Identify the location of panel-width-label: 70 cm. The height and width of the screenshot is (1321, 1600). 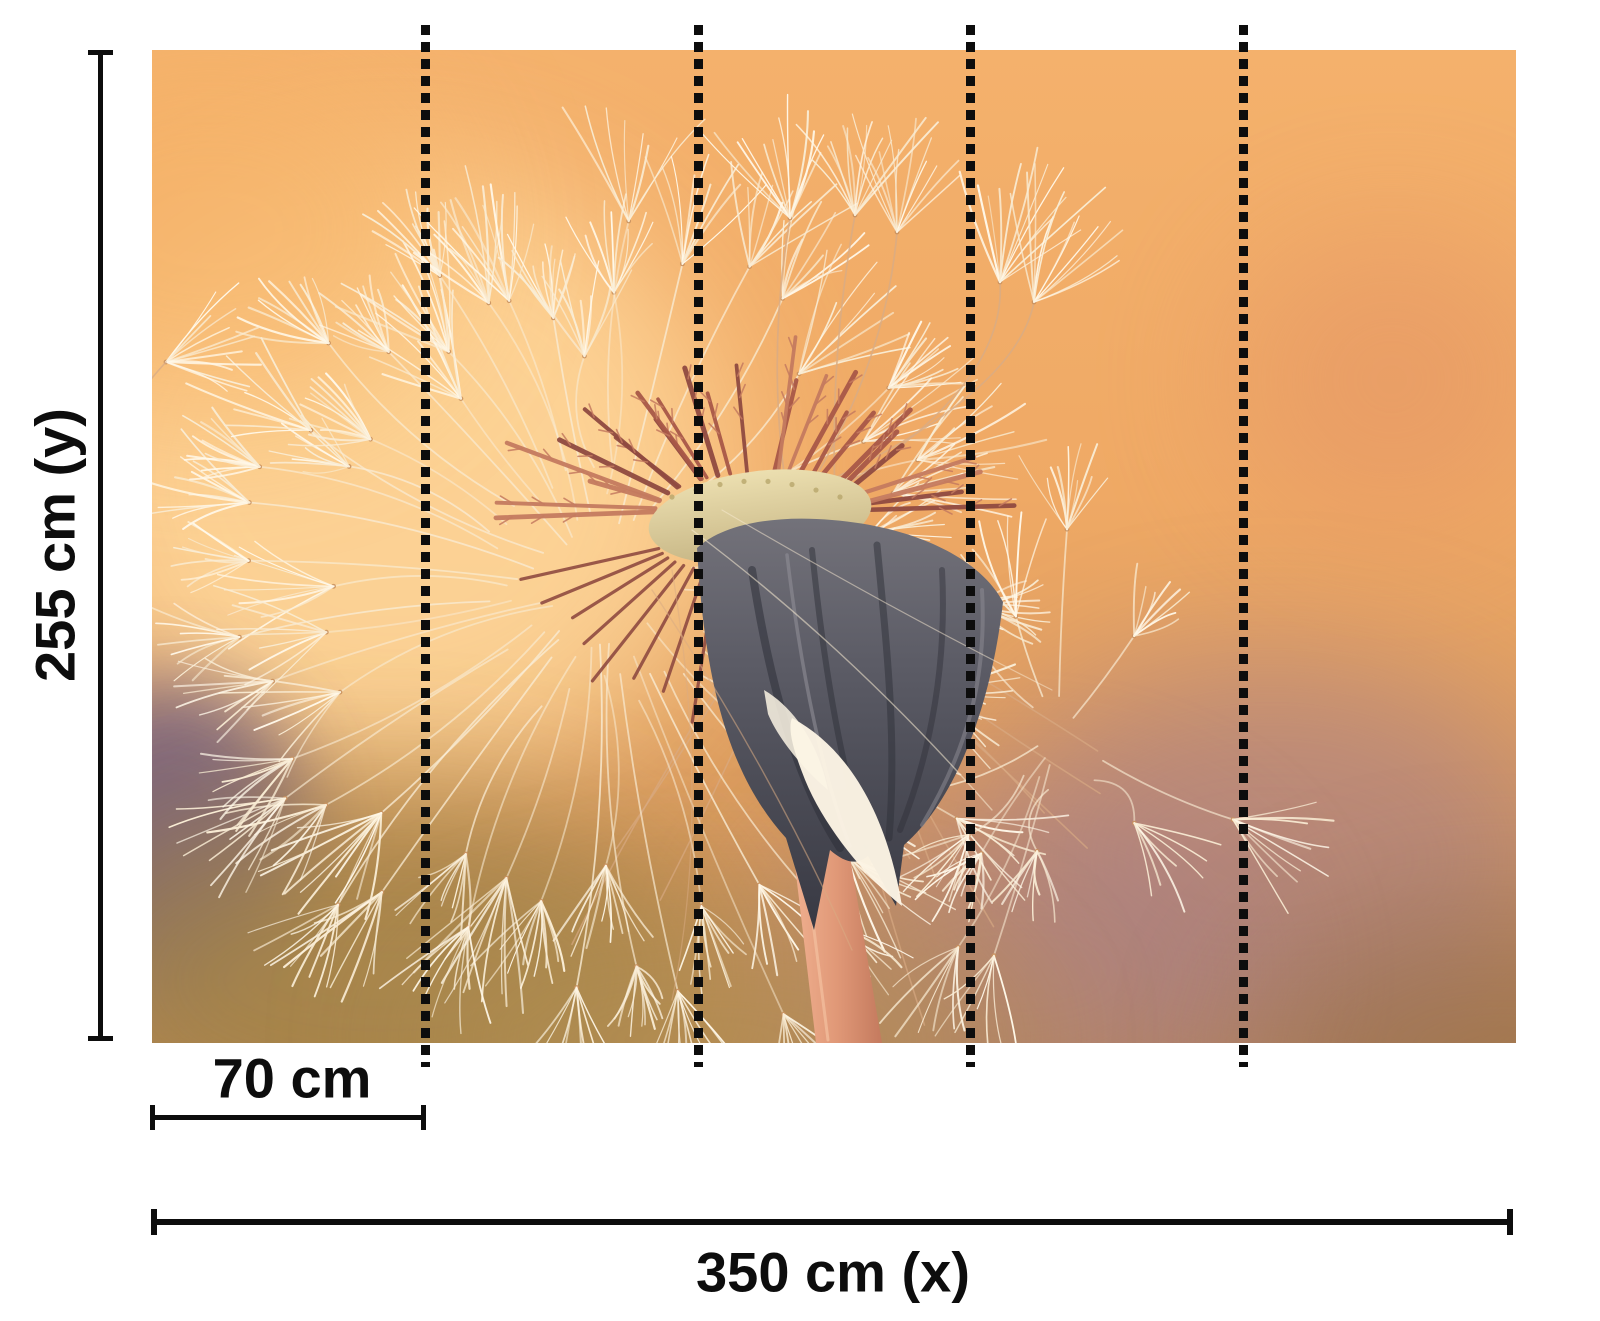
(292, 1078).